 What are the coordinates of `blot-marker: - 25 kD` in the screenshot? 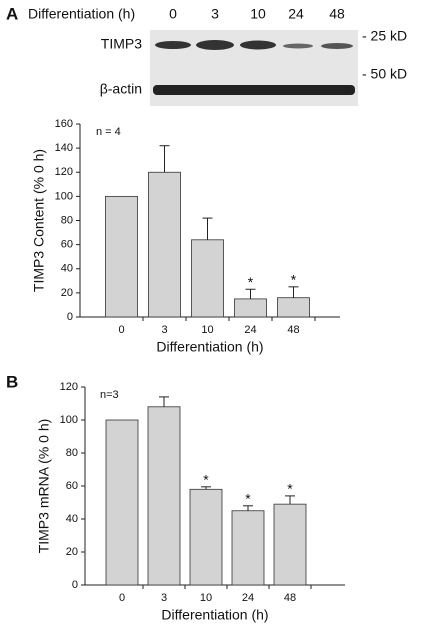 It's located at (384, 36).